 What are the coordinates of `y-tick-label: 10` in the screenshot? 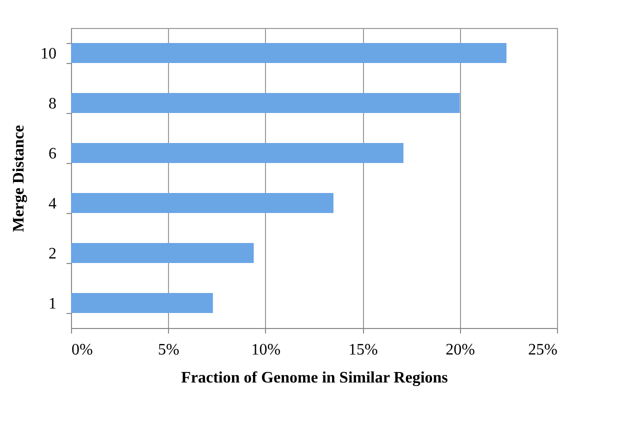 It's located at (48, 54).